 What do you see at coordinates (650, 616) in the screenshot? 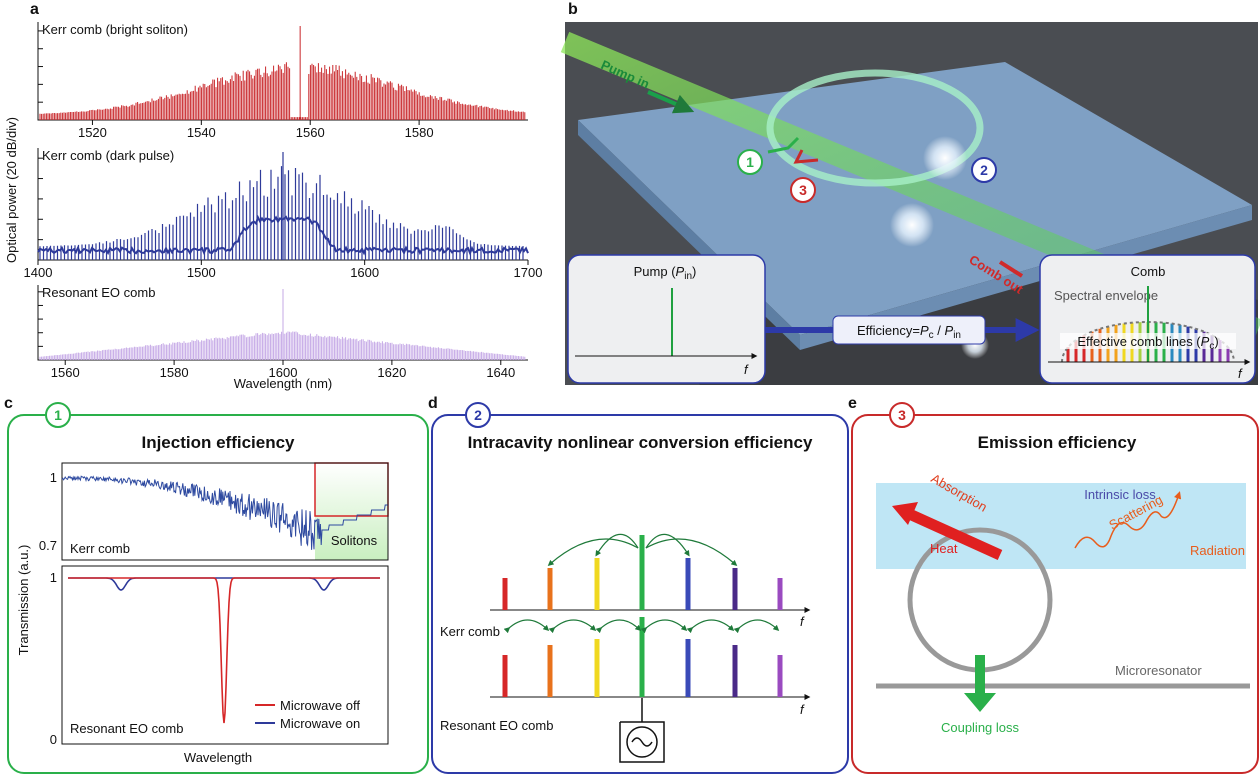
I see `comb-diagram` at bounding box center [650, 616].